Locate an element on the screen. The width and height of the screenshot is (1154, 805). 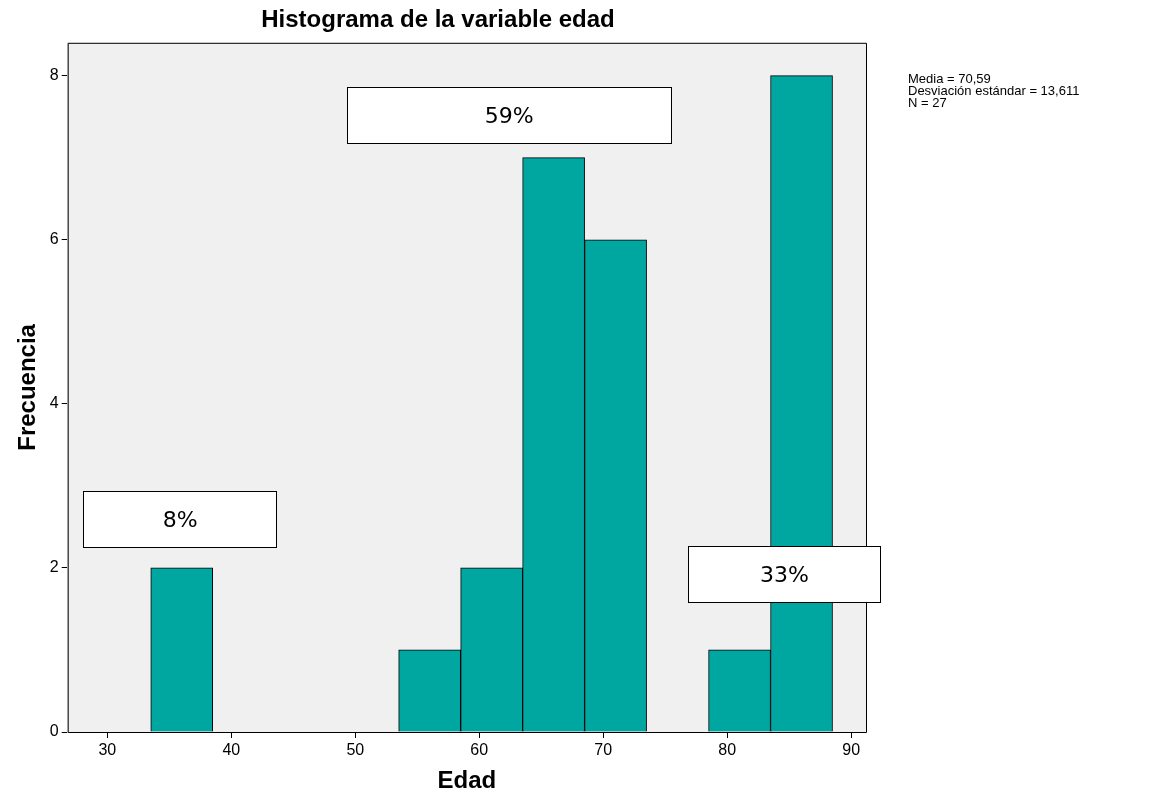
y-tick-label: 2 is located at coordinates (54, 567).